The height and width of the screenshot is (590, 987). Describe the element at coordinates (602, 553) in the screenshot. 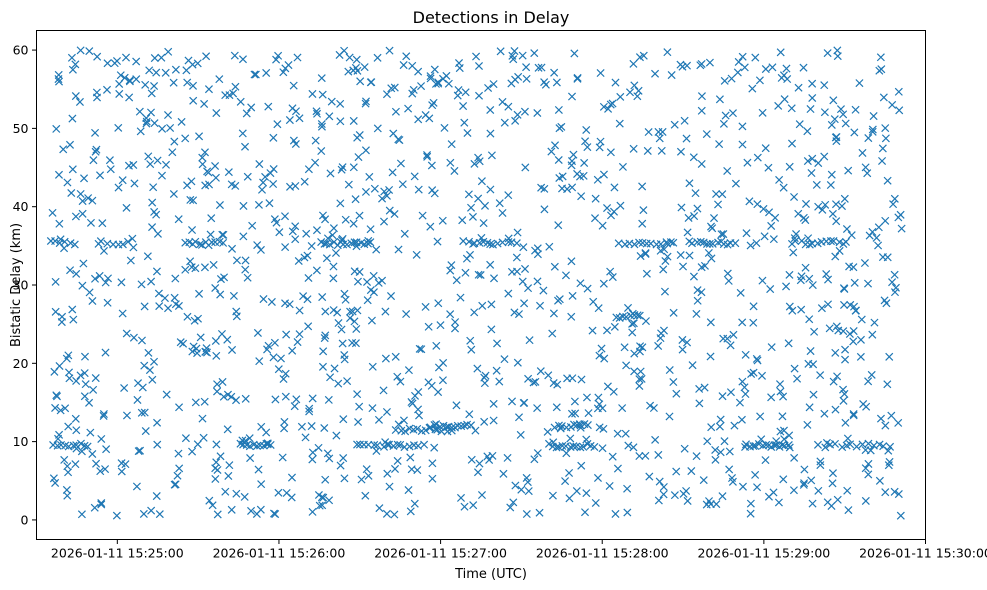

I see `x-tick-label: 2026-01-11 15:28:00` at that location.